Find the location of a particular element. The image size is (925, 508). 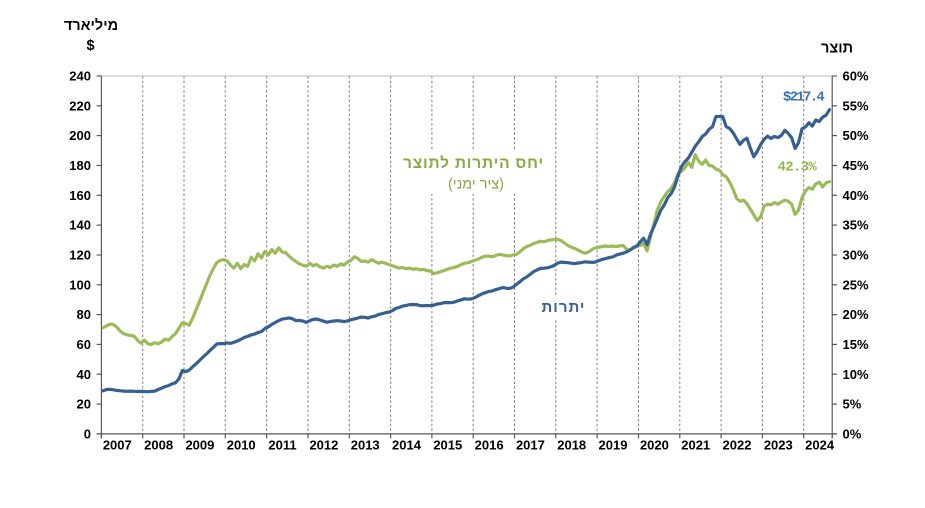

svg-text: 25% is located at coordinates (856, 284).